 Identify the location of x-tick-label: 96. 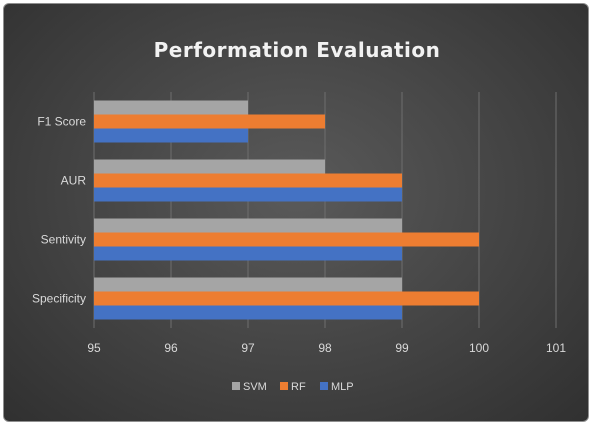
(171, 348).